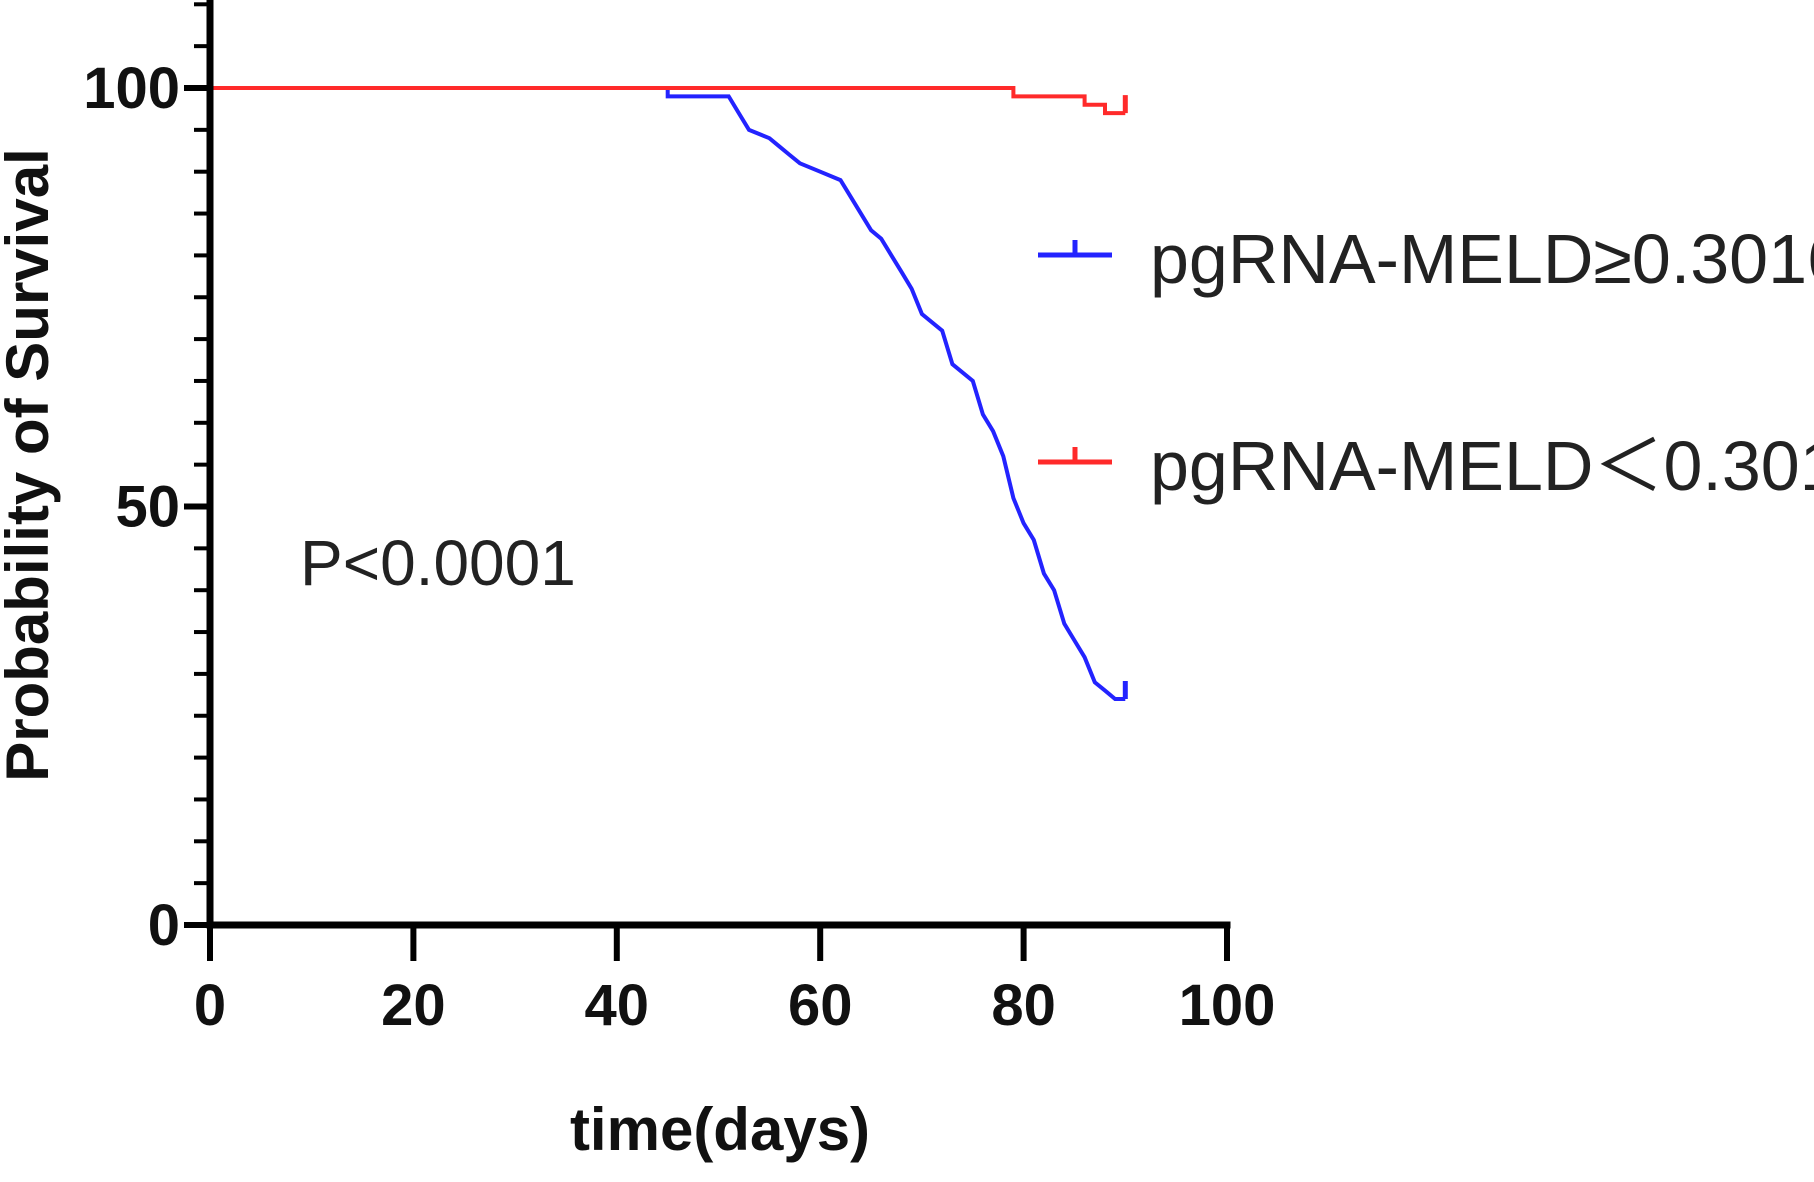 The width and height of the screenshot is (1814, 1182). I want to click on y-tick-label: 0, so click(164, 925).